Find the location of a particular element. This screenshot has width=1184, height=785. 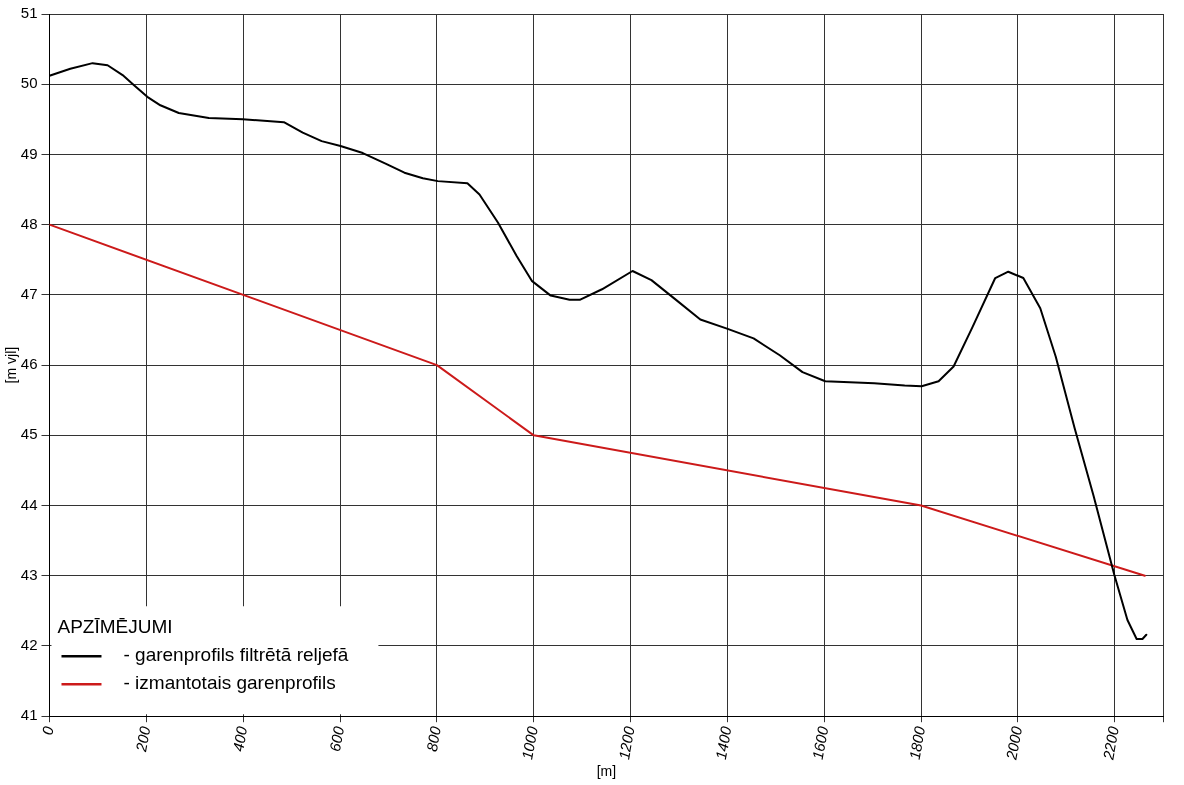

x-tick-label: 1600 is located at coordinates (820, 742).